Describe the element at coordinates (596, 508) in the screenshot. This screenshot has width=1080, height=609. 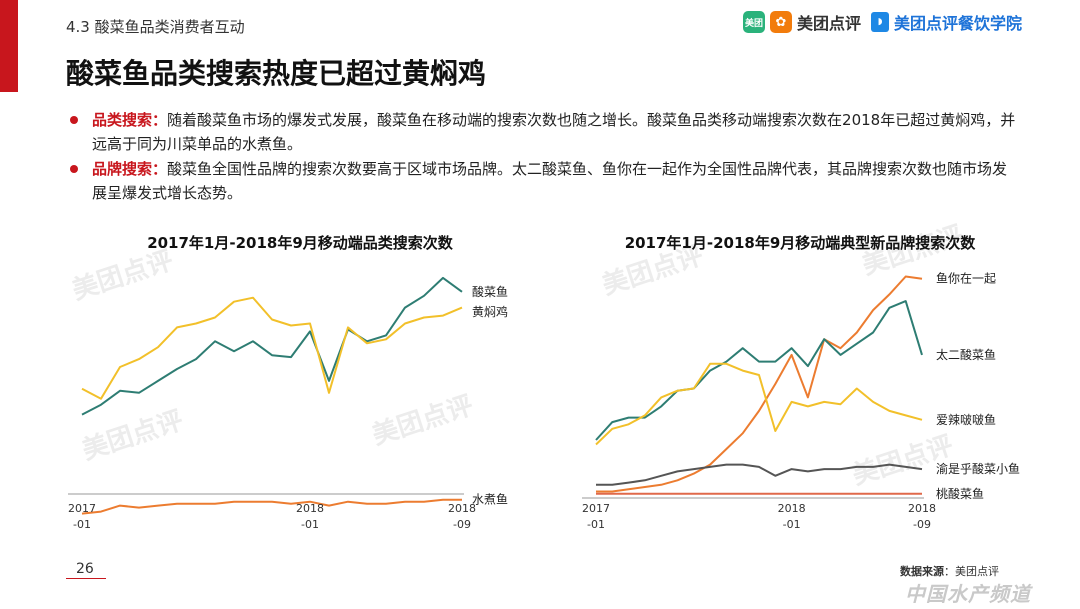
I see `chart2-tick-label: 2017` at that location.